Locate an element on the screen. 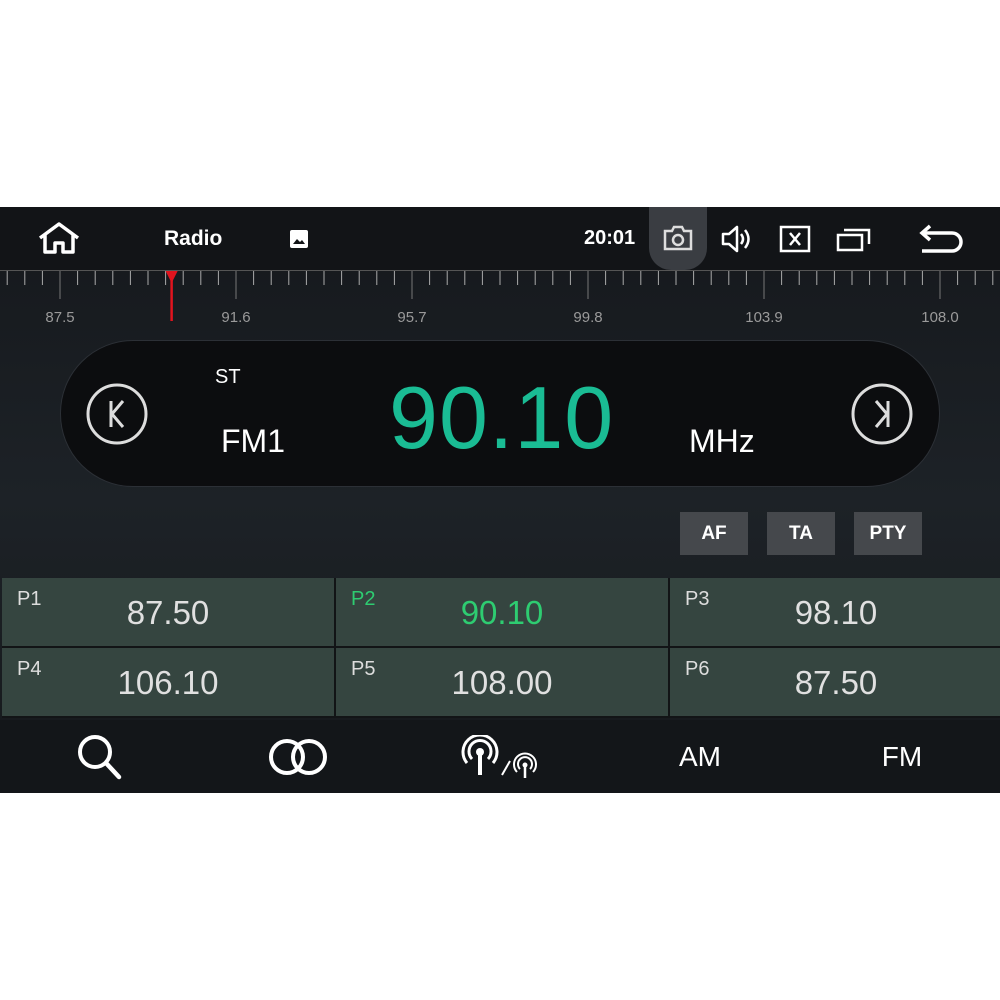 Image resolution: width=1000 pixels, height=1000 pixels. am-button: AM is located at coordinates (700, 756).